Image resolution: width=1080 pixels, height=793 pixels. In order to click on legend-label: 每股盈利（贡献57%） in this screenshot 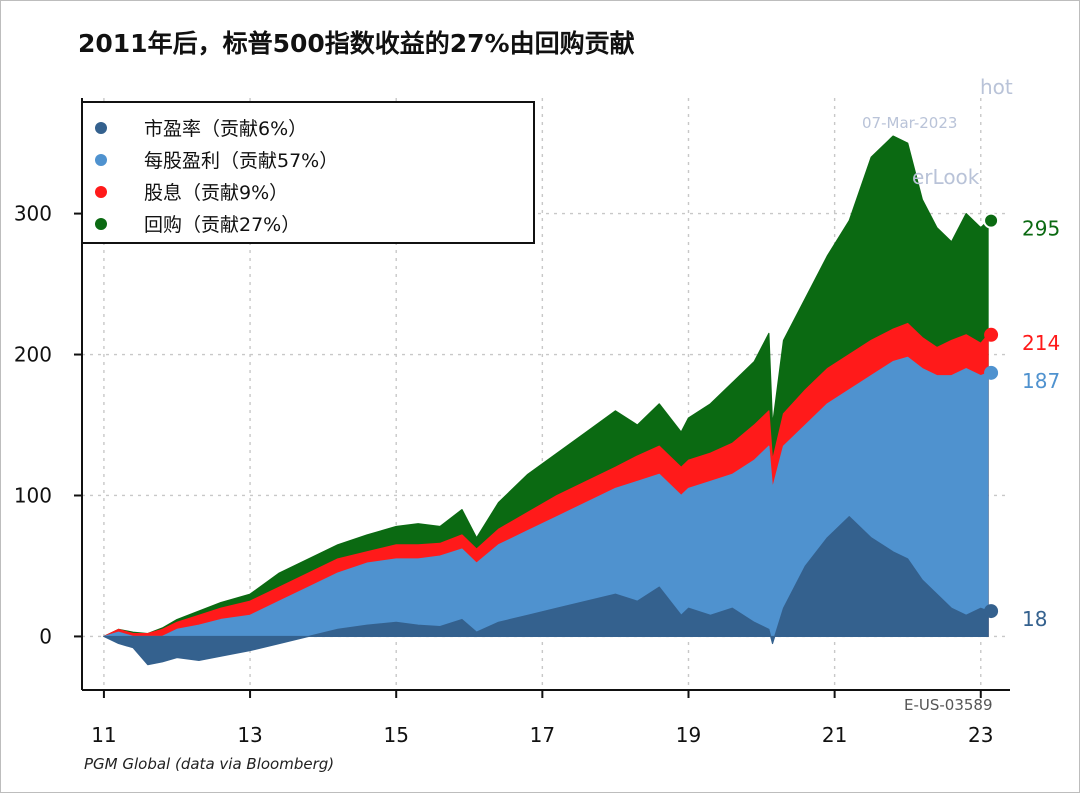, I will do `click(241, 161)`.